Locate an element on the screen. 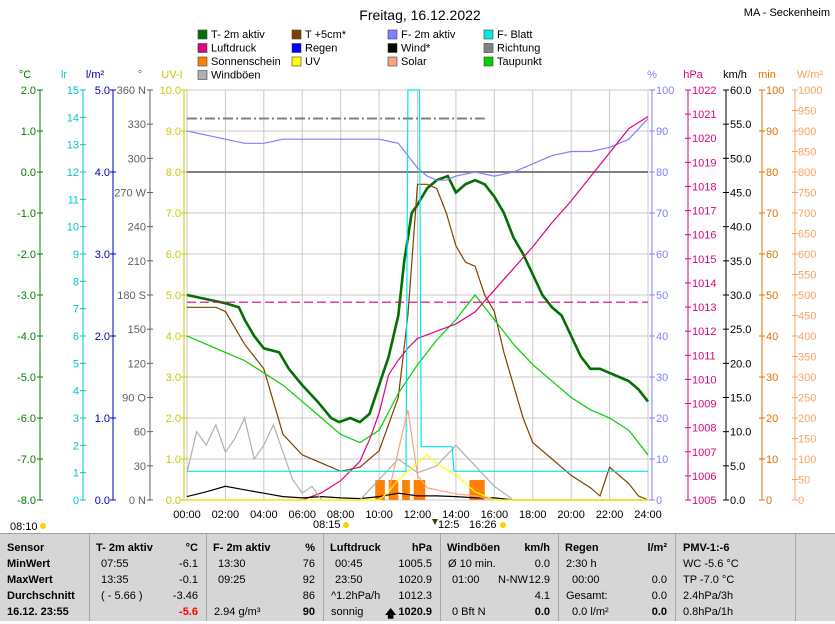 Image resolution: width=835 pixels, height=624 pixels. axis-label-4-0: 10.0 is located at coordinates (170, 91).